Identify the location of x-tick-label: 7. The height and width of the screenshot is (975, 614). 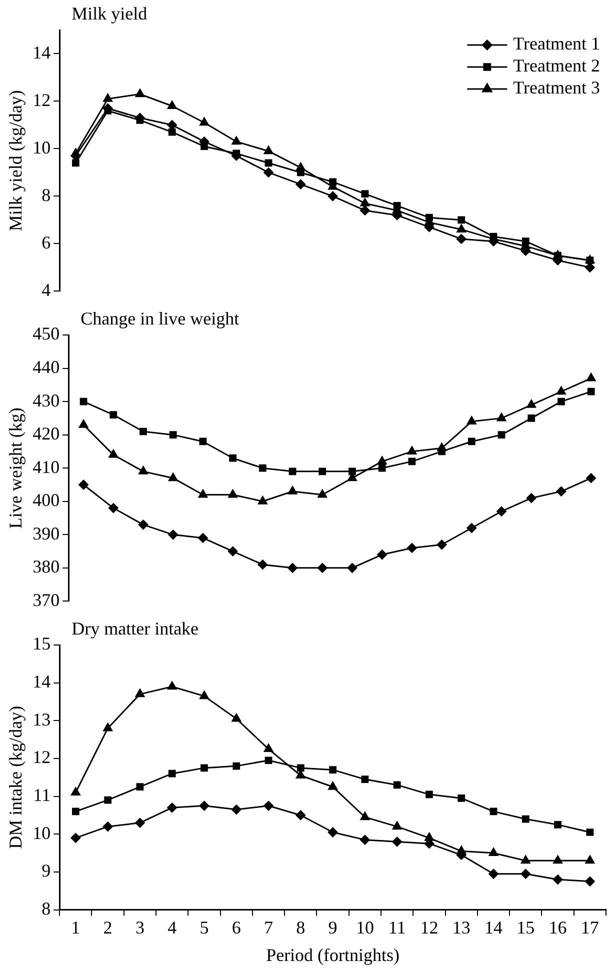
(269, 927).